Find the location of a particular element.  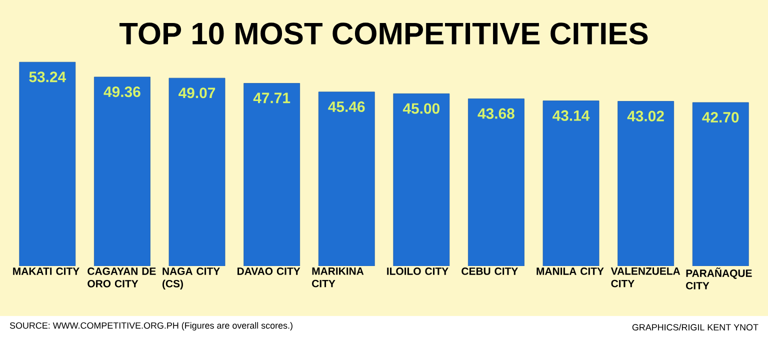

data-label: 43.02 is located at coordinates (645, 116).